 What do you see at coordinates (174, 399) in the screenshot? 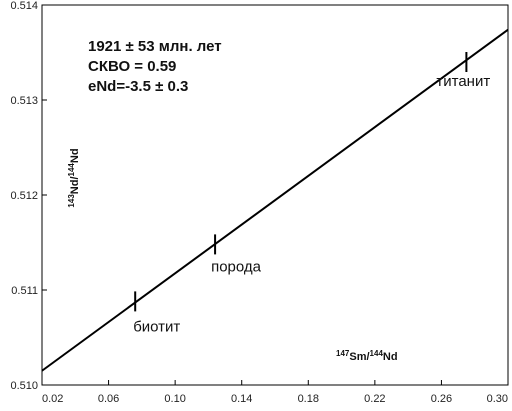
I see `x-tick-label: 0.10` at bounding box center [174, 399].